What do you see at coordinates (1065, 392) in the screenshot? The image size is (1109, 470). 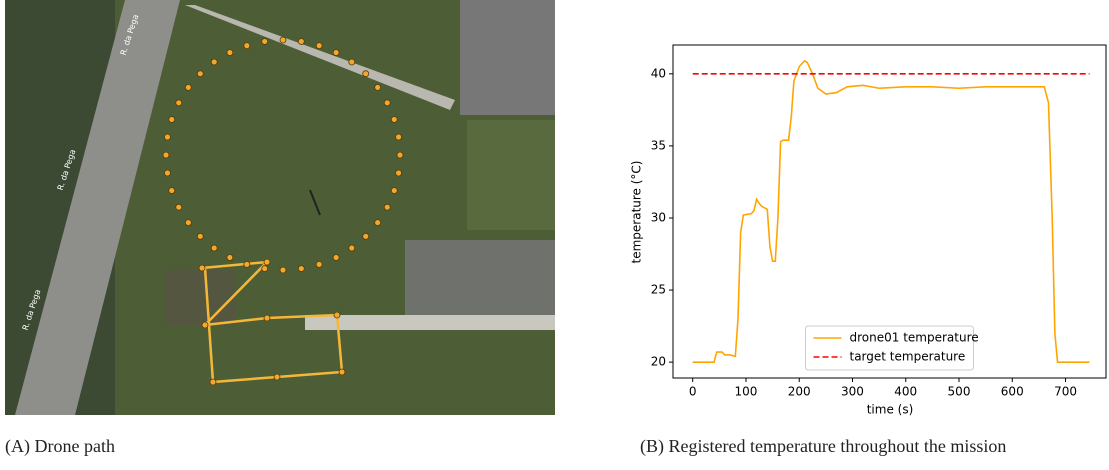 I see `x-tick-label: 700` at bounding box center [1065, 392].